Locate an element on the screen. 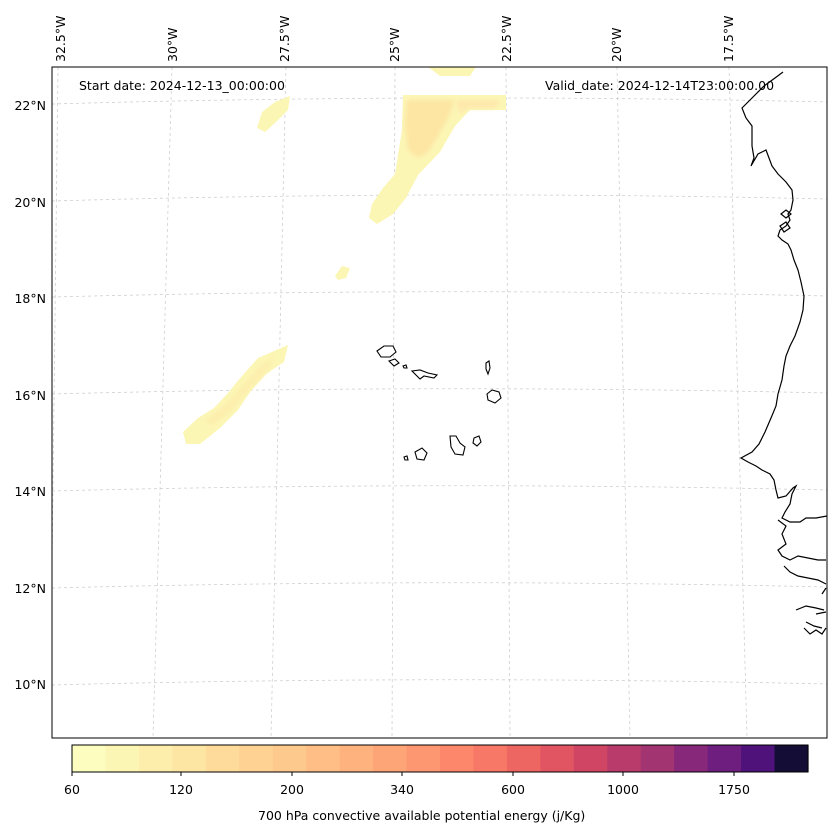 Image resolution: width=837 pixels, height=836 pixels. colorbar is located at coordinates (440, 758).